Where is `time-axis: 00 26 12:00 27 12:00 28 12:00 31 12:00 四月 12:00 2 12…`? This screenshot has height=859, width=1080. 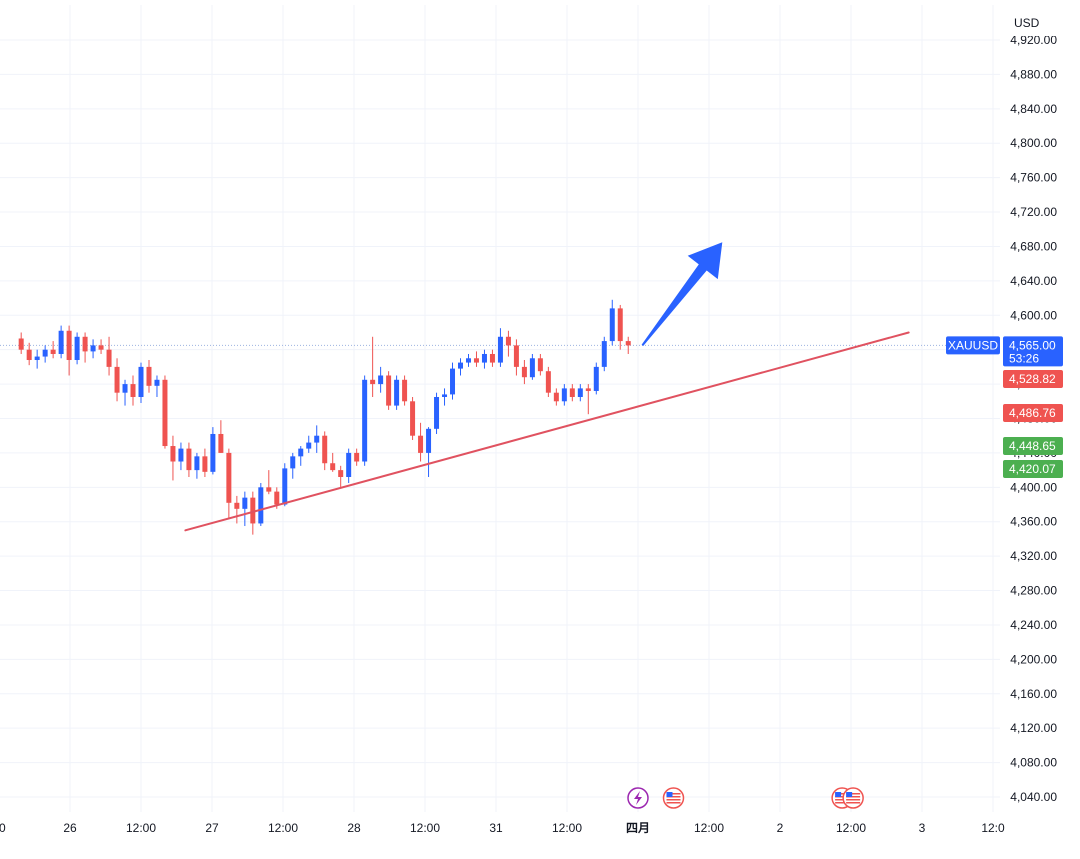 time-axis: 00 26 12:00 27 12:00 28 12:00 31 12:00 四月 12:00 2 12… is located at coordinates (502, 828).